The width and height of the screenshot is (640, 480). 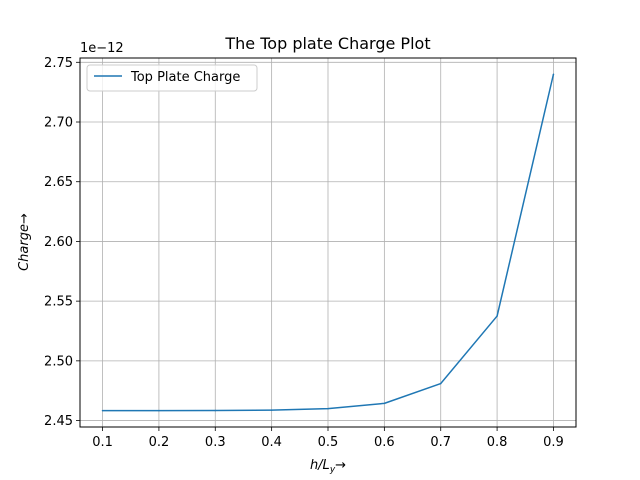 What do you see at coordinates (159, 442) in the screenshot?
I see `x-tick-label: 0.2` at bounding box center [159, 442].